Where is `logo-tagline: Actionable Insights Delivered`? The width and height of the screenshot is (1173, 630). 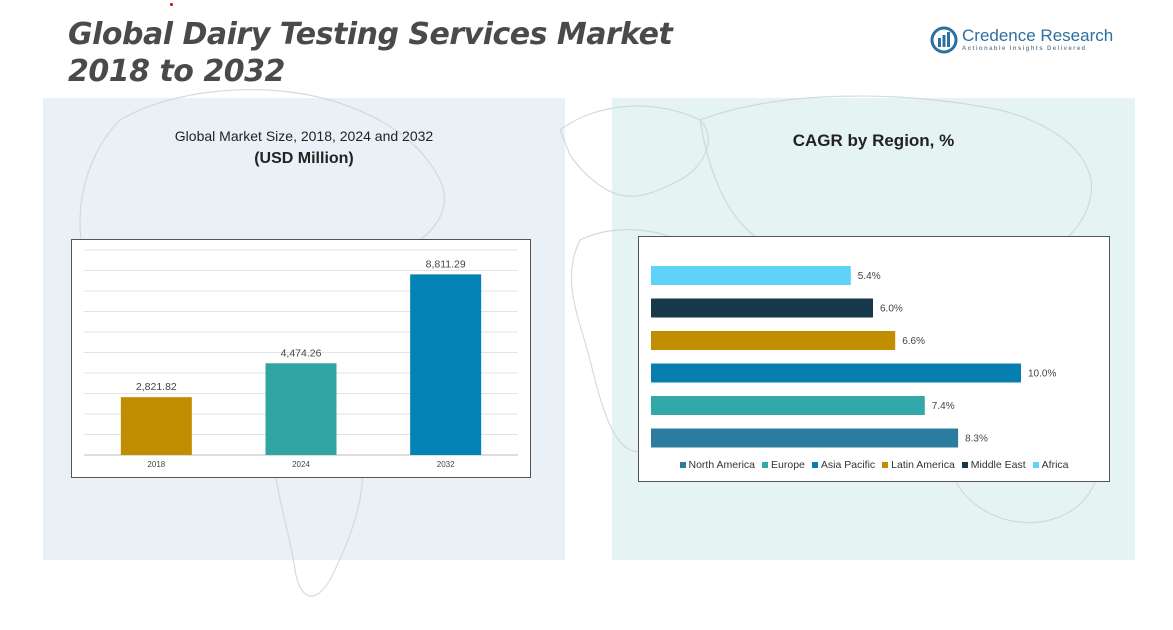 logo-tagline: Actionable Insights Delivered is located at coordinates (1024, 49).